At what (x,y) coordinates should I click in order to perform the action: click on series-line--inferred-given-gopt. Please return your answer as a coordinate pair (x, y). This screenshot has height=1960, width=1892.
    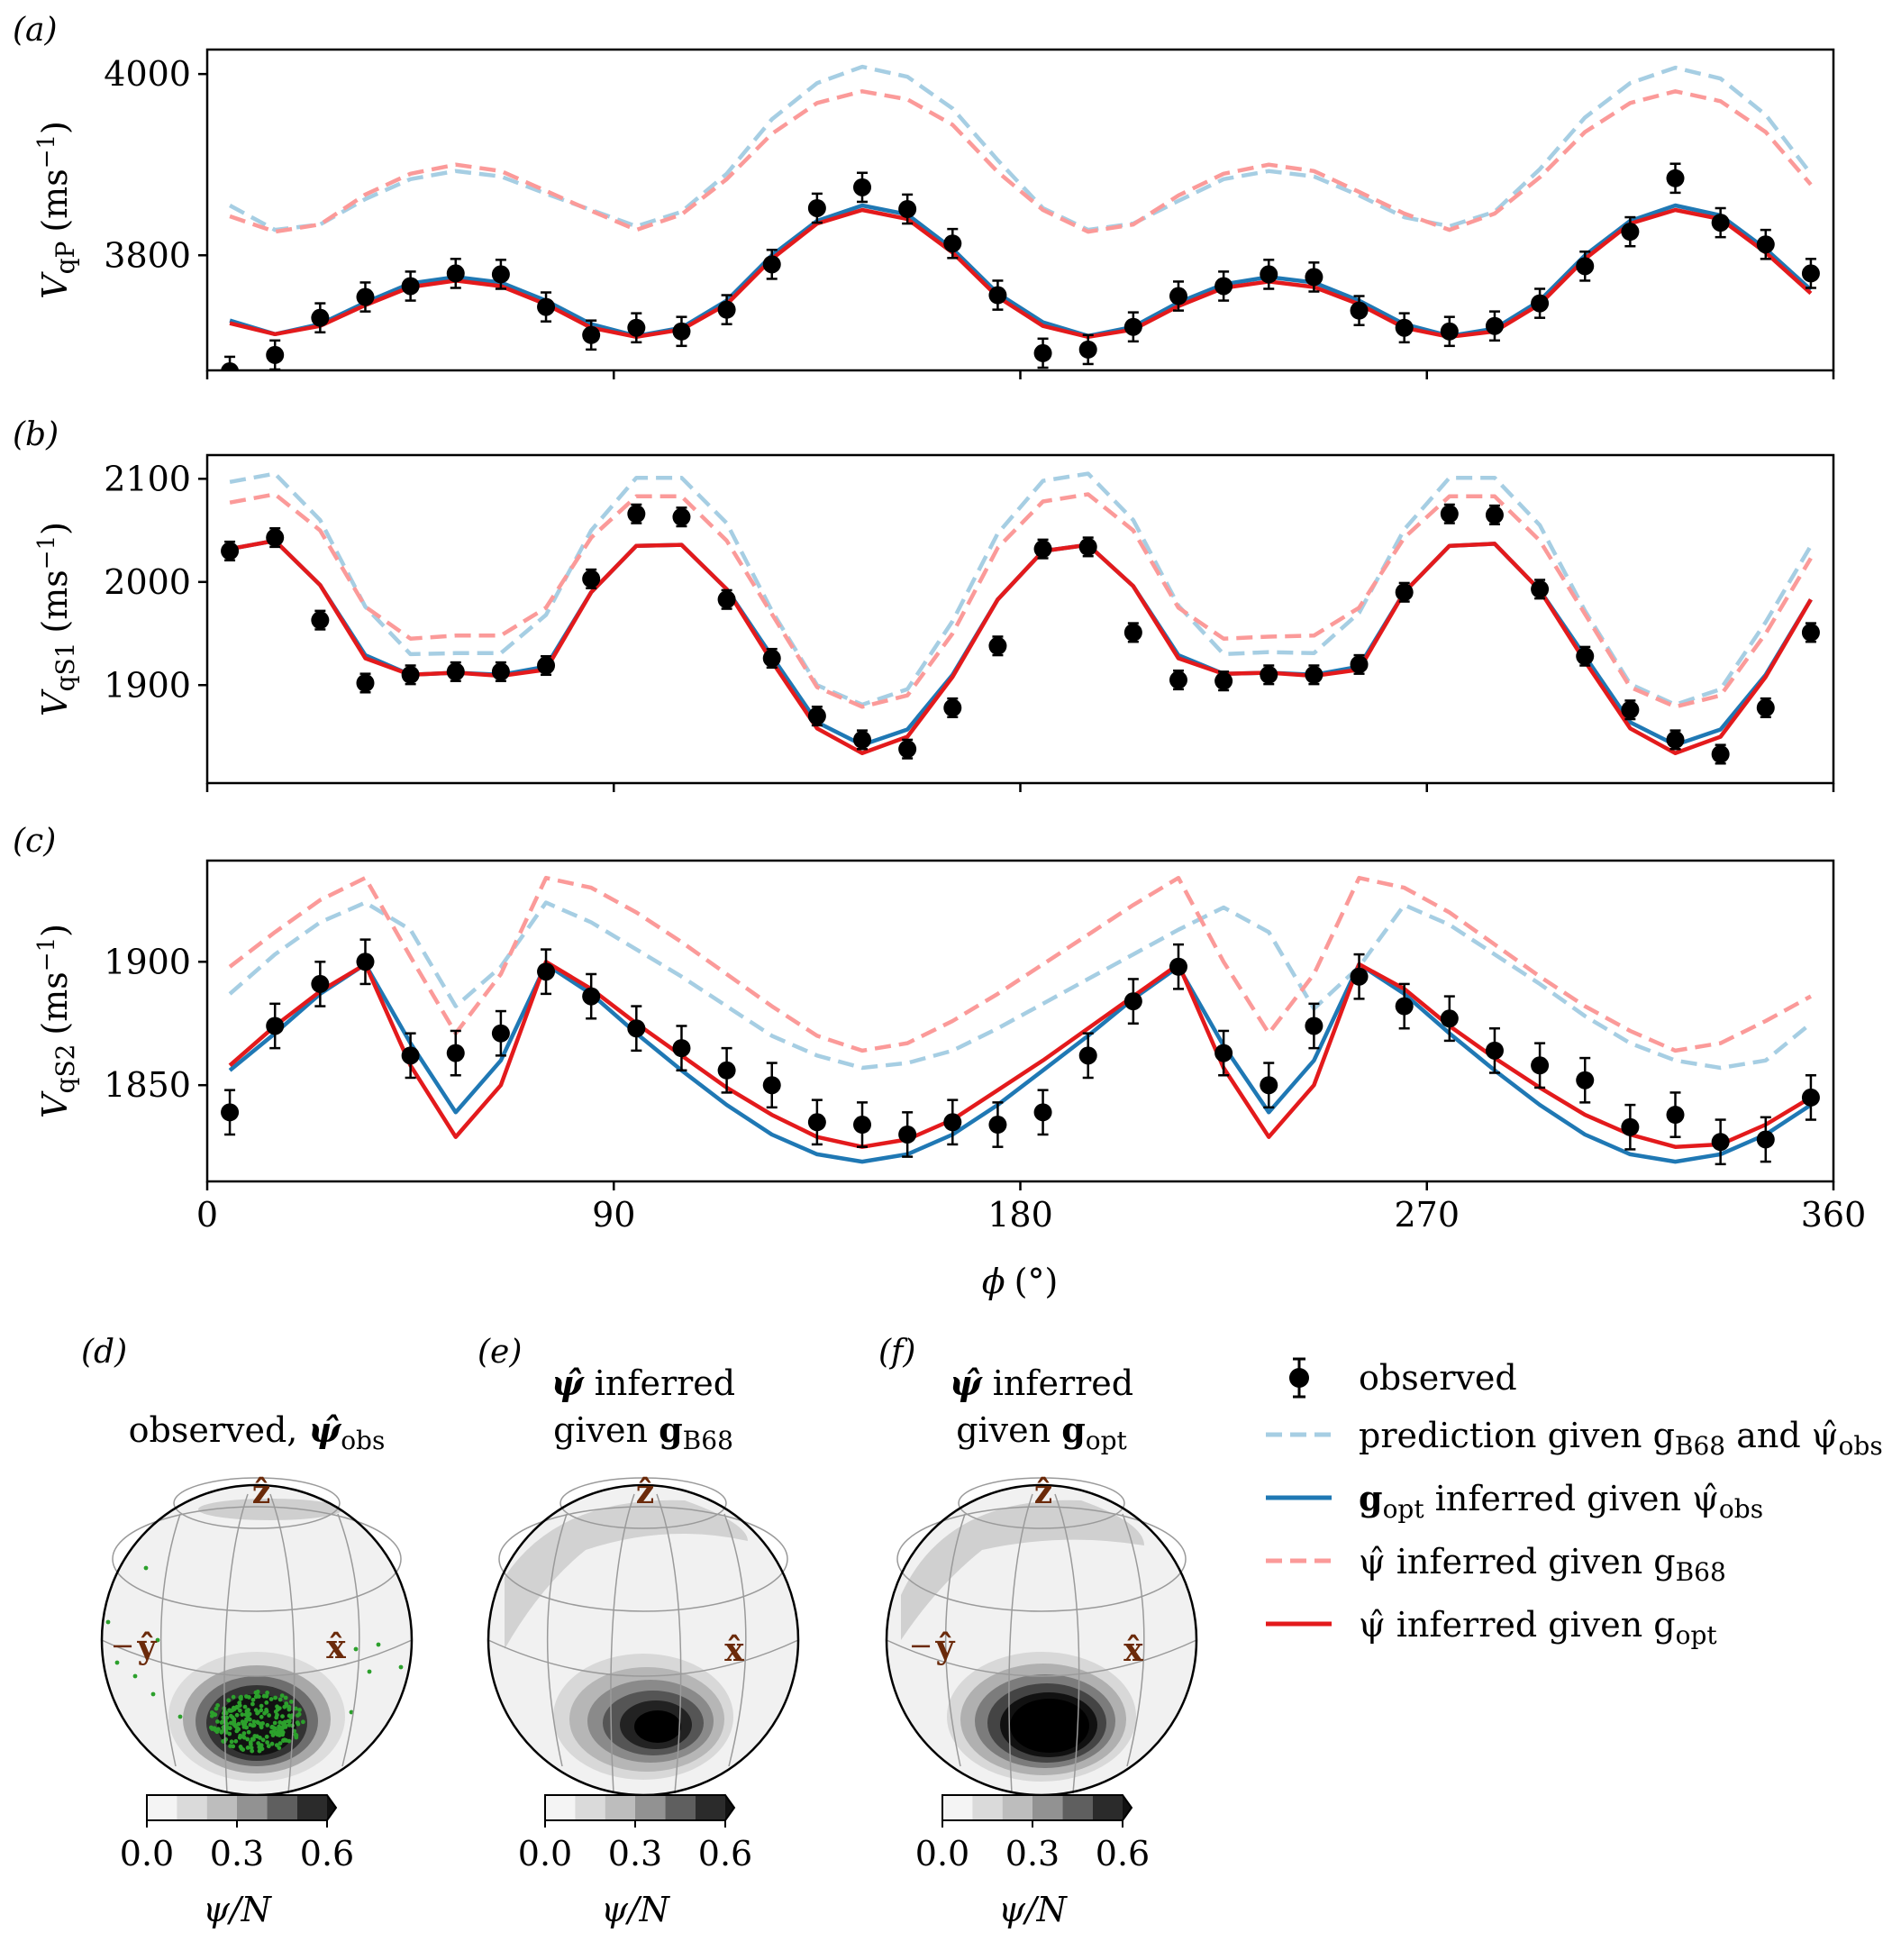
    Looking at the image, I should click on (1021, 273).